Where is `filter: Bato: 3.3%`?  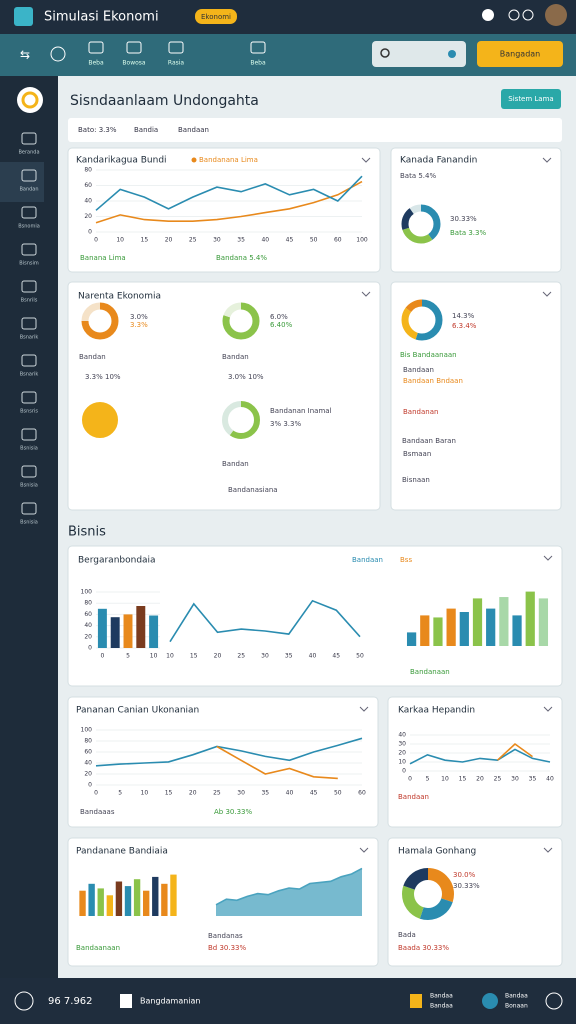 filter: Bato: 3.3% is located at coordinates (97, 130).